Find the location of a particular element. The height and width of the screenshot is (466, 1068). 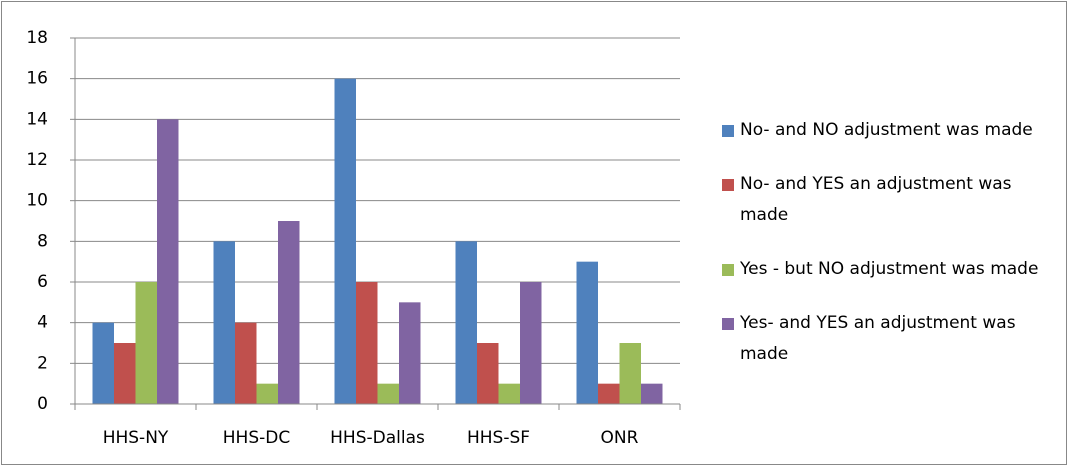

legend-label: Yes - but NO adjustment was made is located at coordinates (889, 269).